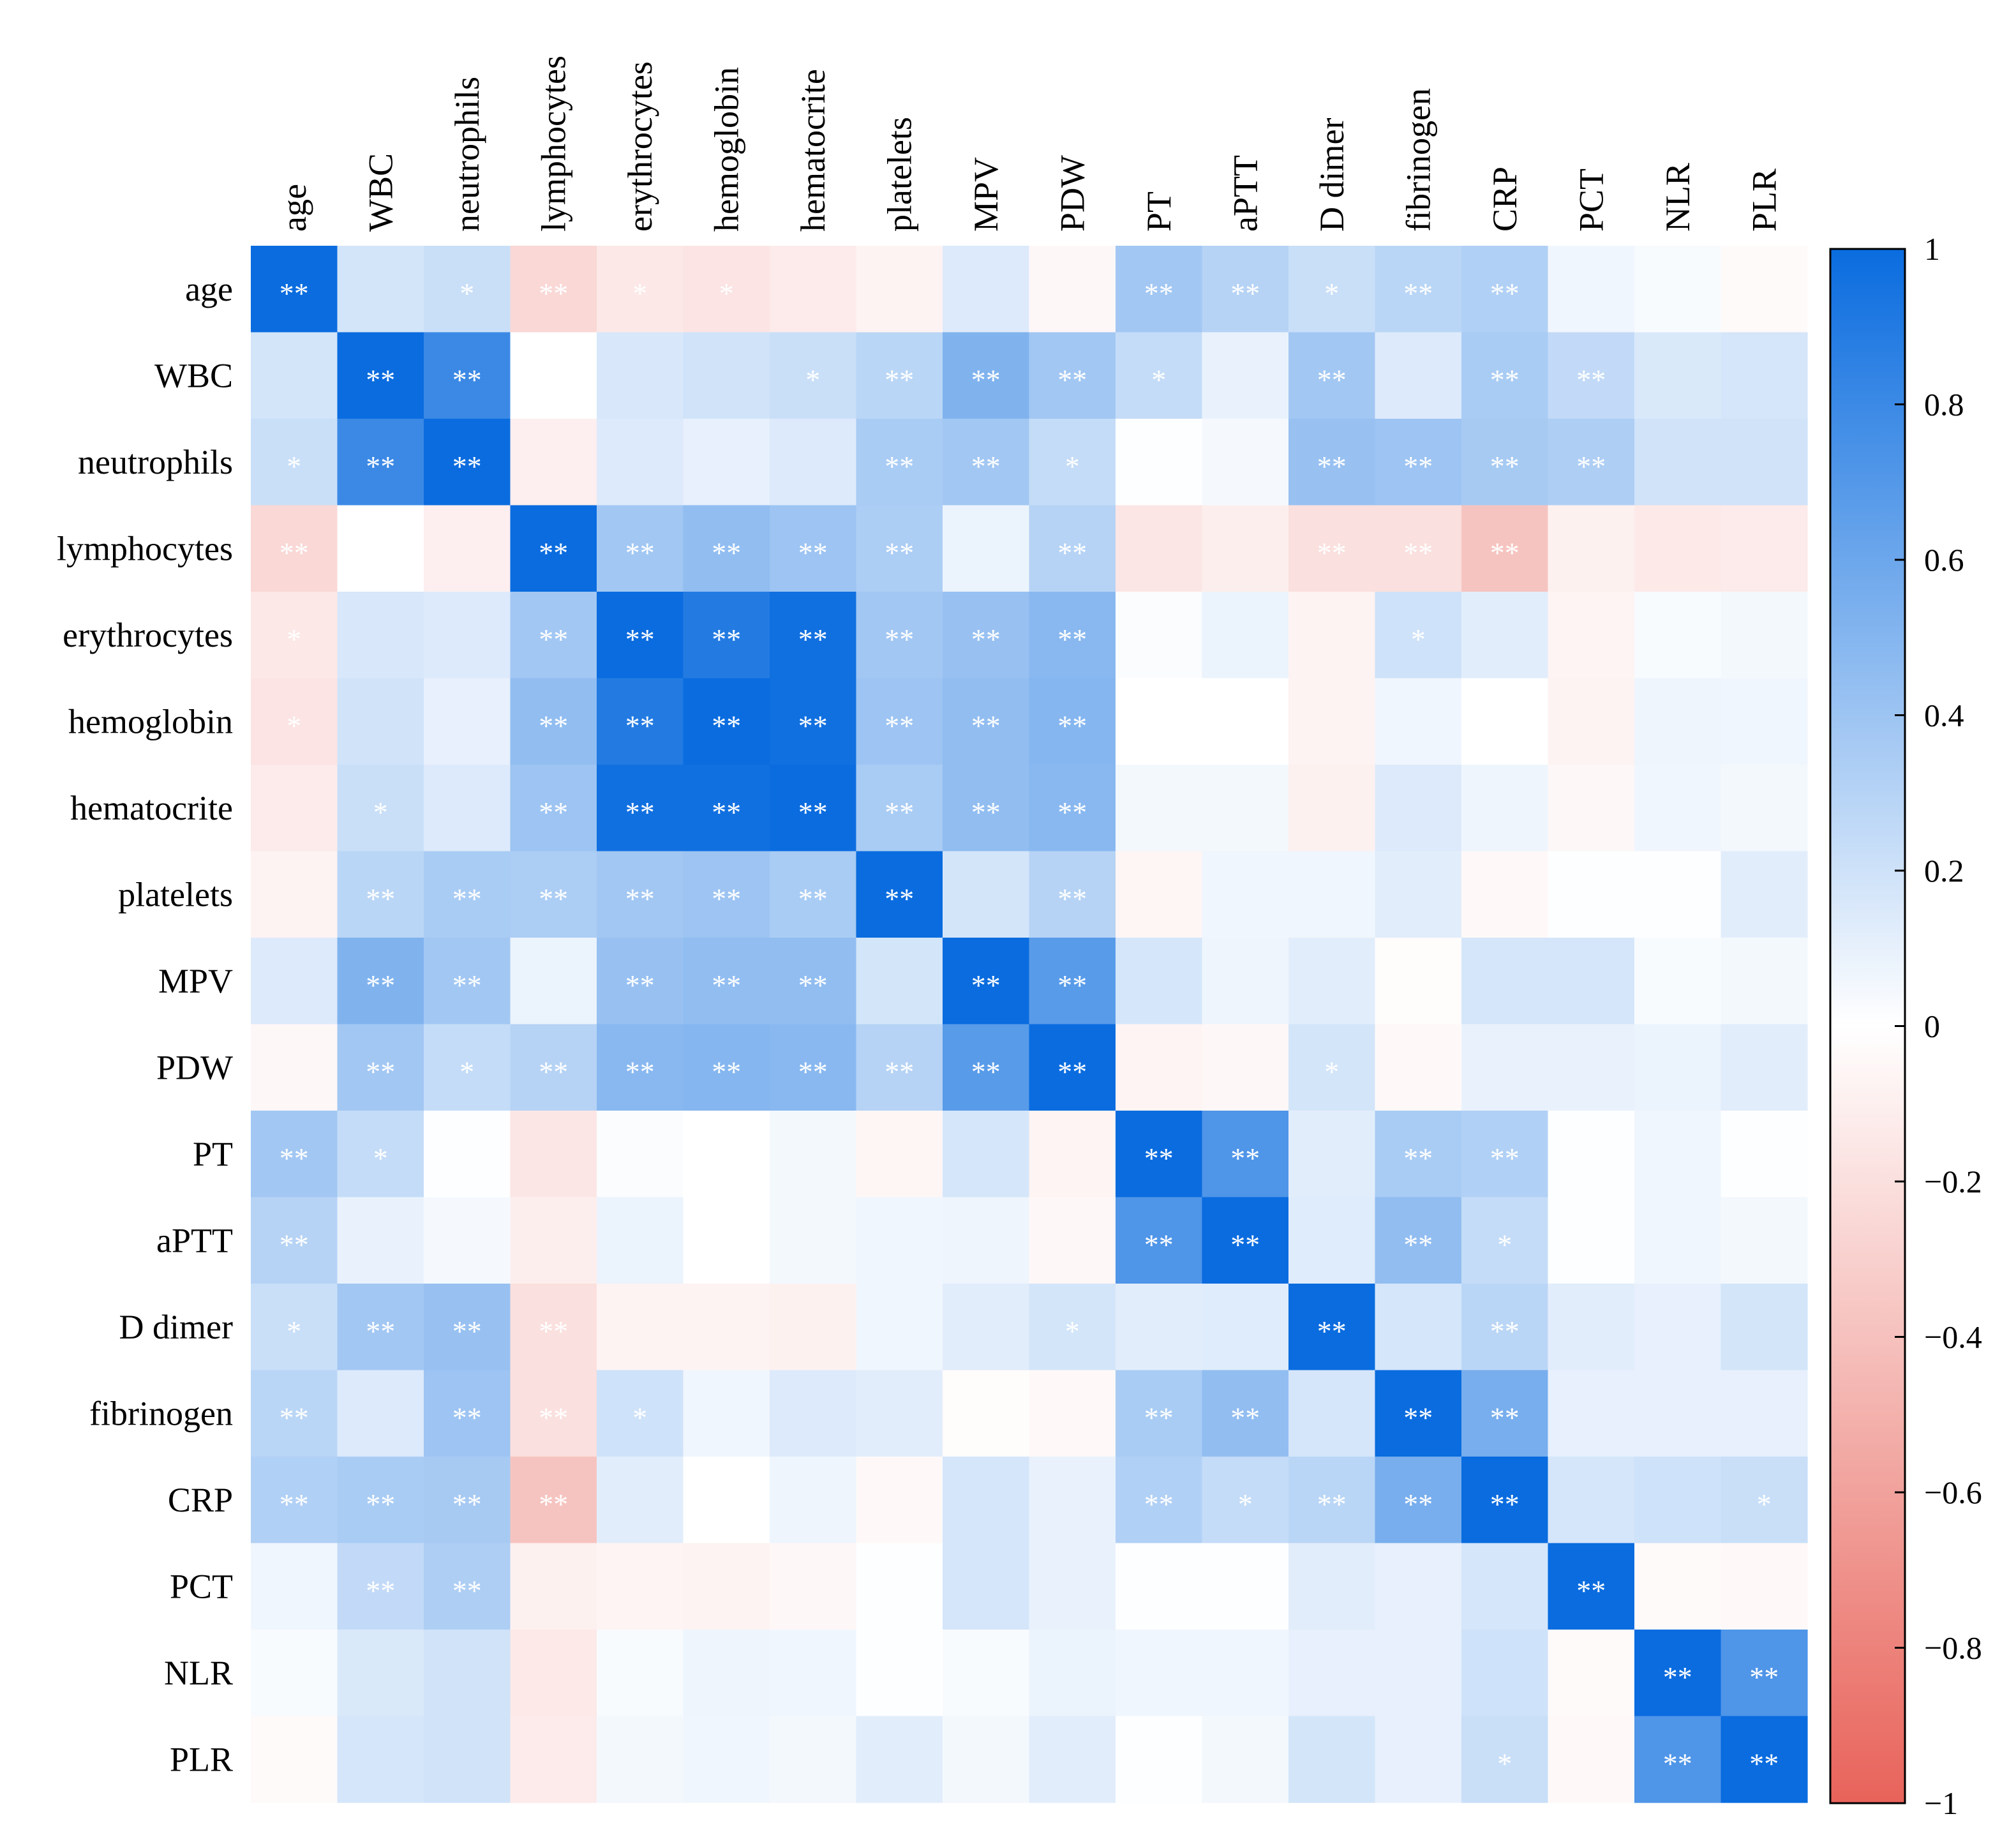 The image size is (2016, 1837). I want to click on colorbar-tick-label: 0, so click(1932, 1026).